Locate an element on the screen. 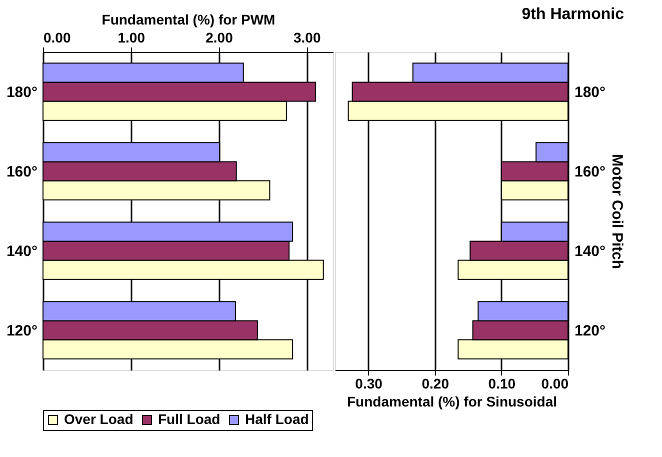 The width and height of the screenshot is (662, 457). legend-label: Half Load is located at coordinates (277, 419).